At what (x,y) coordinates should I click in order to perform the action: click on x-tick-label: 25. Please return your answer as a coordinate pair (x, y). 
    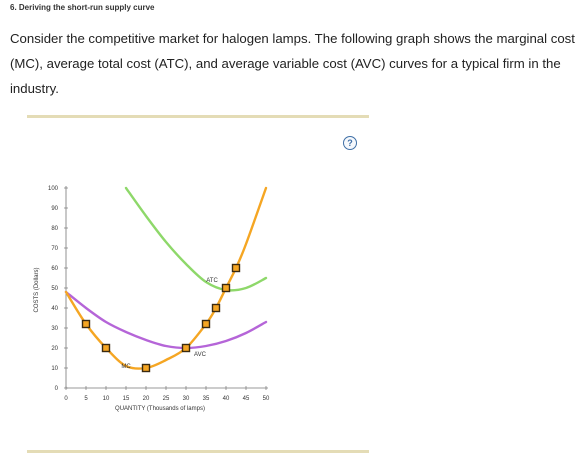
    Looking at the image, I should click on (166, 399).